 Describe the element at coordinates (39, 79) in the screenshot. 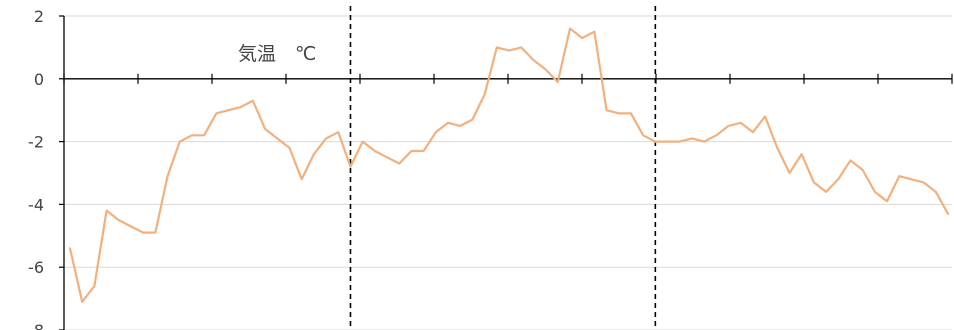

I see `y-tick-label: 0` at that location.